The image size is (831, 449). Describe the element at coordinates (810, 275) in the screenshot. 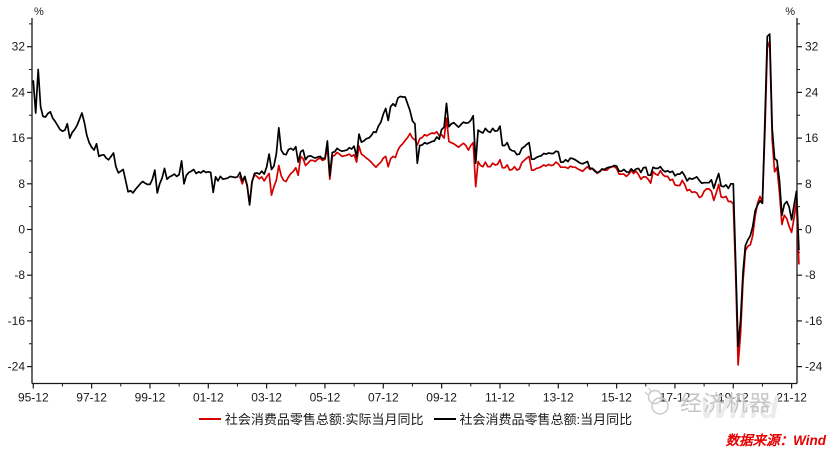

I see `y-tick-label-right: -8` at that location.